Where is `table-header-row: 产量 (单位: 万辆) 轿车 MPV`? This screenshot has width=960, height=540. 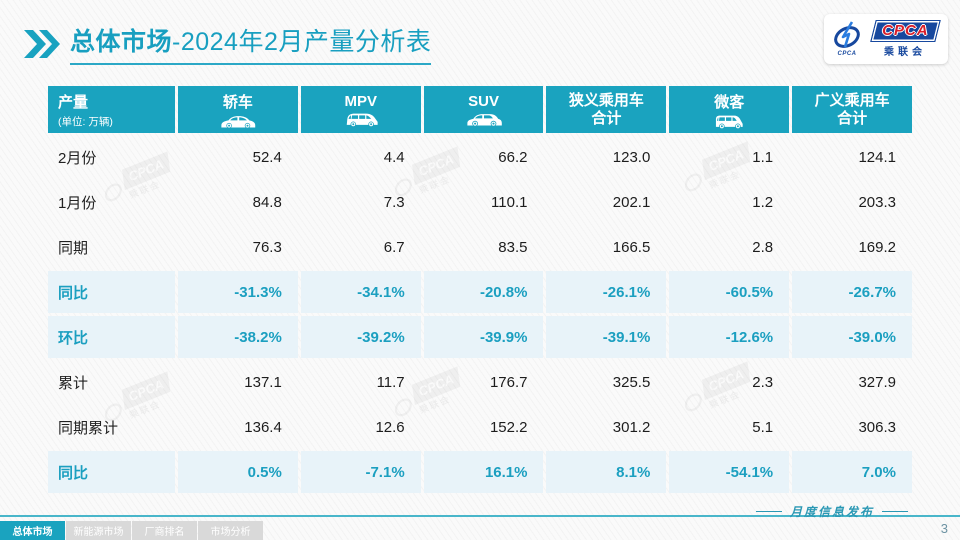
table-header-row: 产量 (单位: 万辆) 轿车 MPV is located at coordinates (480, 109).